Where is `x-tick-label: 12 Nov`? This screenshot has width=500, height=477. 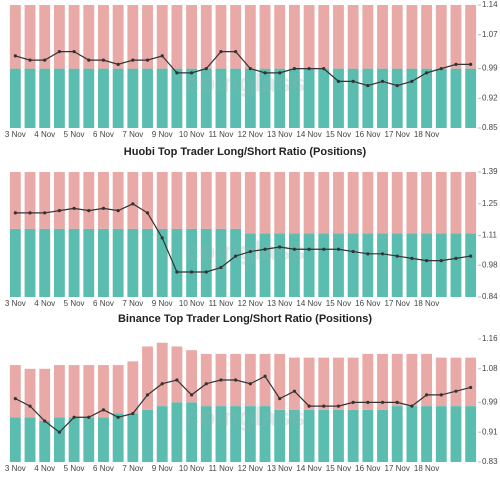
x-tick-label: 12 Nov is located at coordinates (250, 468).